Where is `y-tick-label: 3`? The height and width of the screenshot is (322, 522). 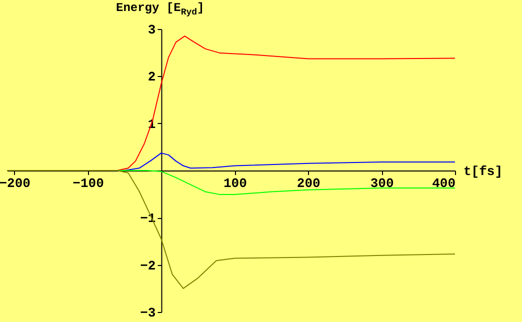
y-tick-label: 3 is located at coordinates (152, 30).